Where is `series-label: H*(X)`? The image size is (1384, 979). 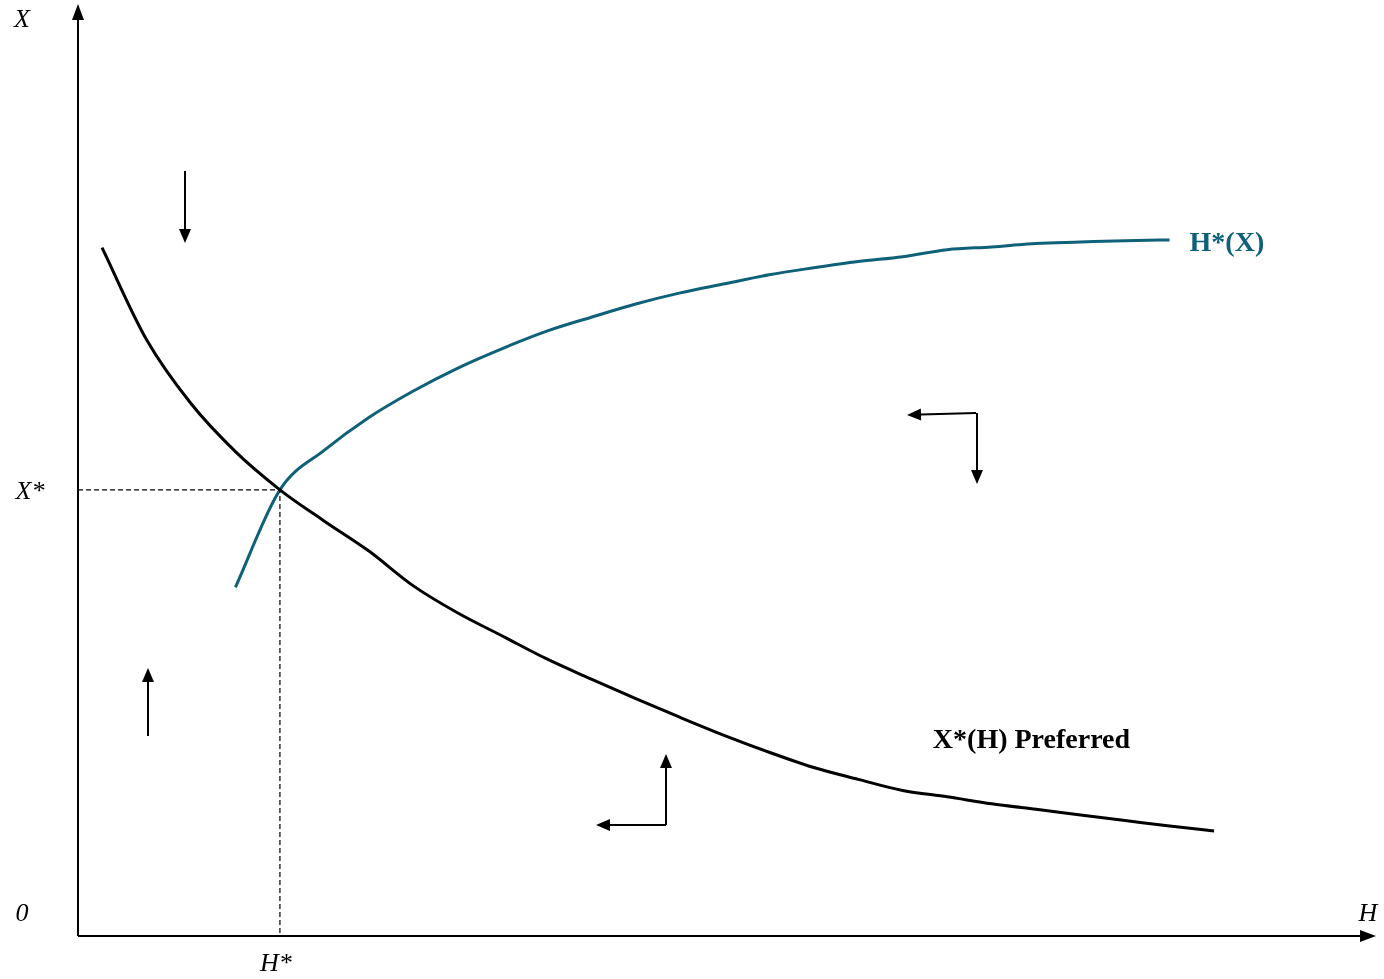 series-label: H*(X) is located at coordinates (1227, 242).